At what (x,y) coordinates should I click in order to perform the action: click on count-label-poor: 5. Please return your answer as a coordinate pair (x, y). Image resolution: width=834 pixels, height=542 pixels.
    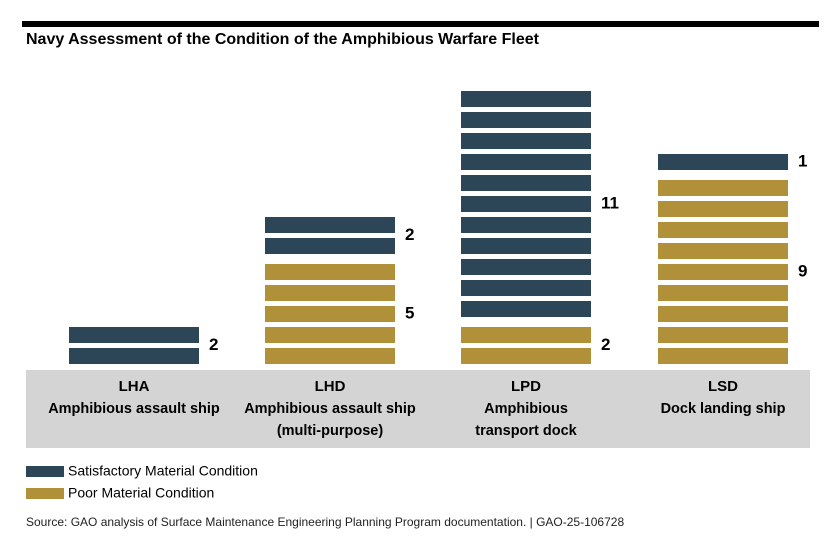
    Looking at the image, I should click on (409, 312).